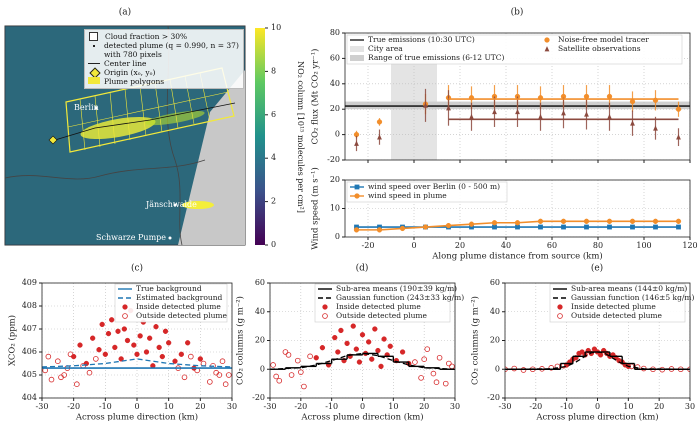  What do you see at coordinates (273, 70) in the screenshot?
I see `colorbar-tick-label: 8` at bounding box center [273, 70].